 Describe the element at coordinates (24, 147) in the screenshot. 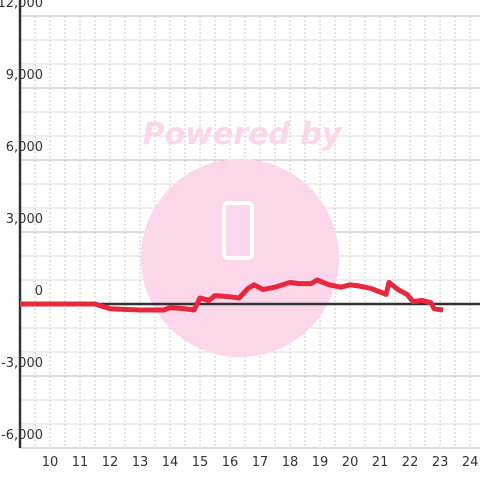

I see `y-tick-label: 6,000` at that location.